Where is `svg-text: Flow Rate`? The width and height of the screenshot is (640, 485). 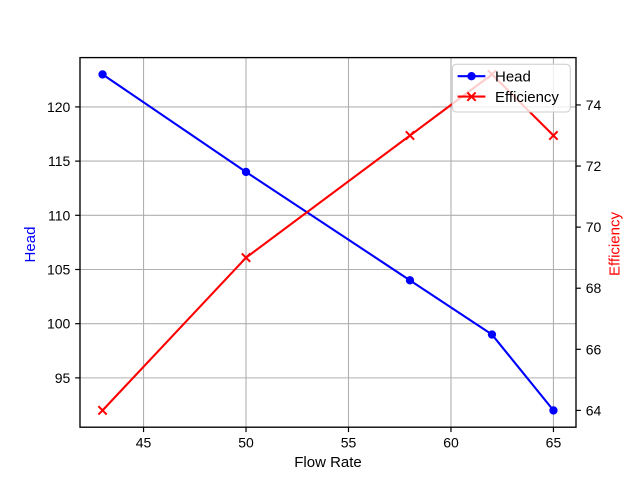
svg-text: Flow Rate is located at coordinates (328, 462).